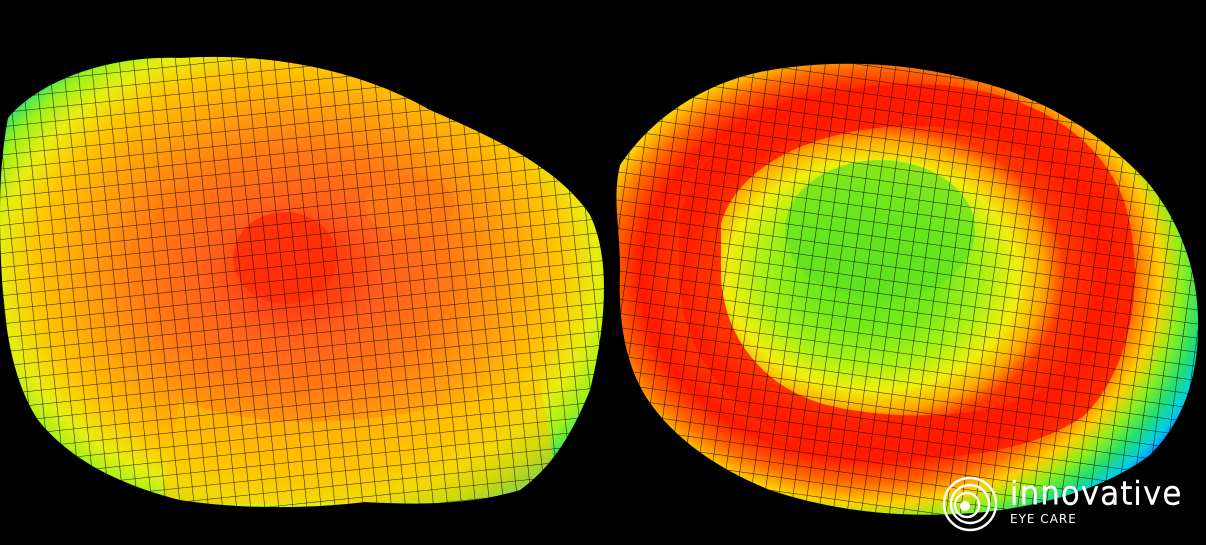 The height and width of the screenshot is (545, 1206). I want to click on logo-subtitle: EYE CARE, so click(1043, 519).